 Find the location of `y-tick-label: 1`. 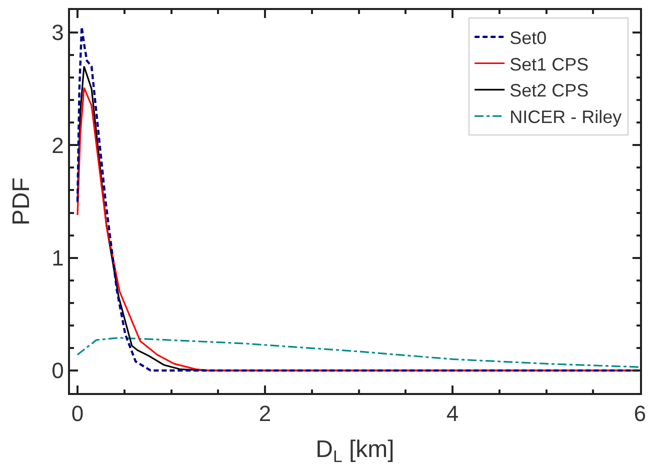

y-tick-label: 1 is located at coordinates (58, 258).